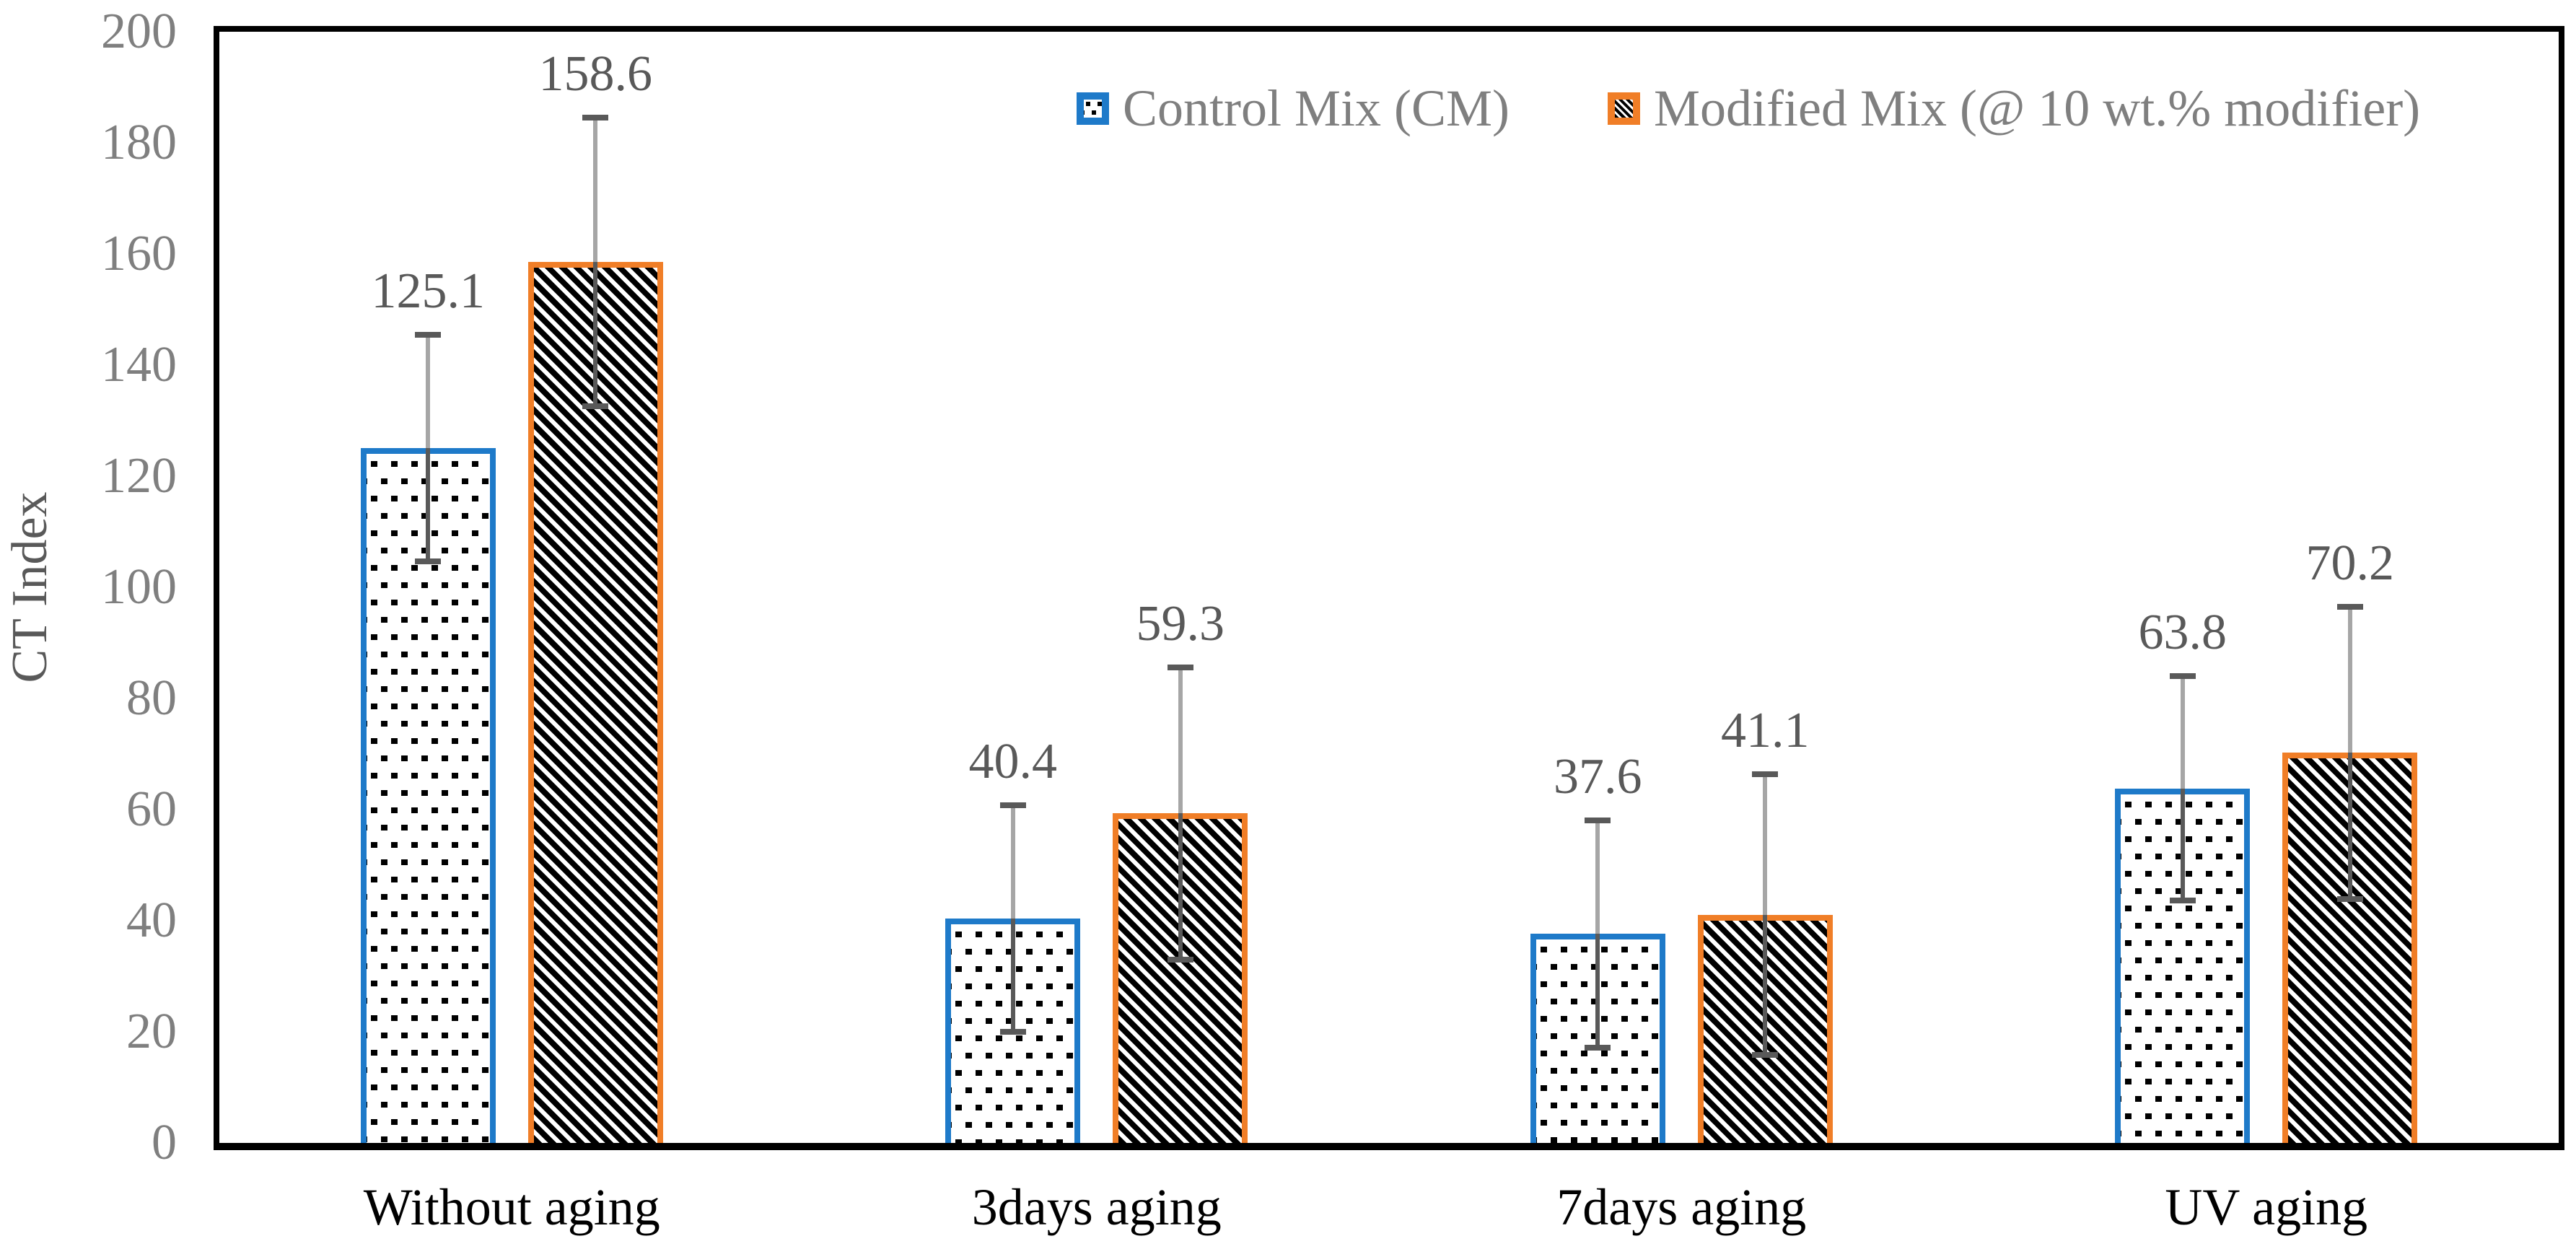  Describe the element at coordinates (1096, 1207) in the screenshot. I see `x-axis-category-label: 3days aging` at that location.